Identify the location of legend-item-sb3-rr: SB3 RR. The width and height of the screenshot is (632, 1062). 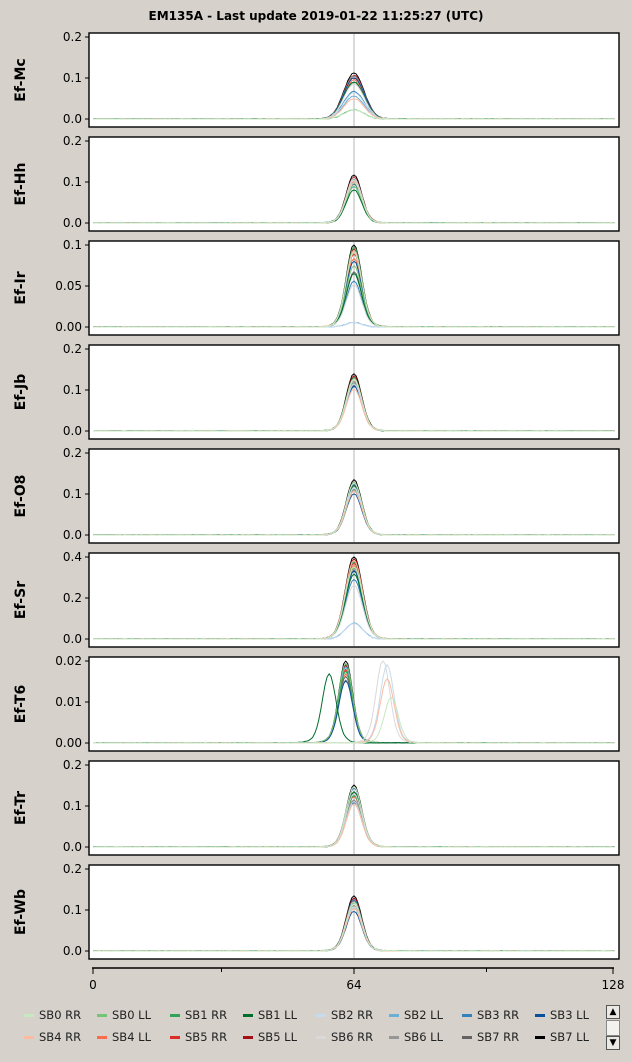
(490, 1015).